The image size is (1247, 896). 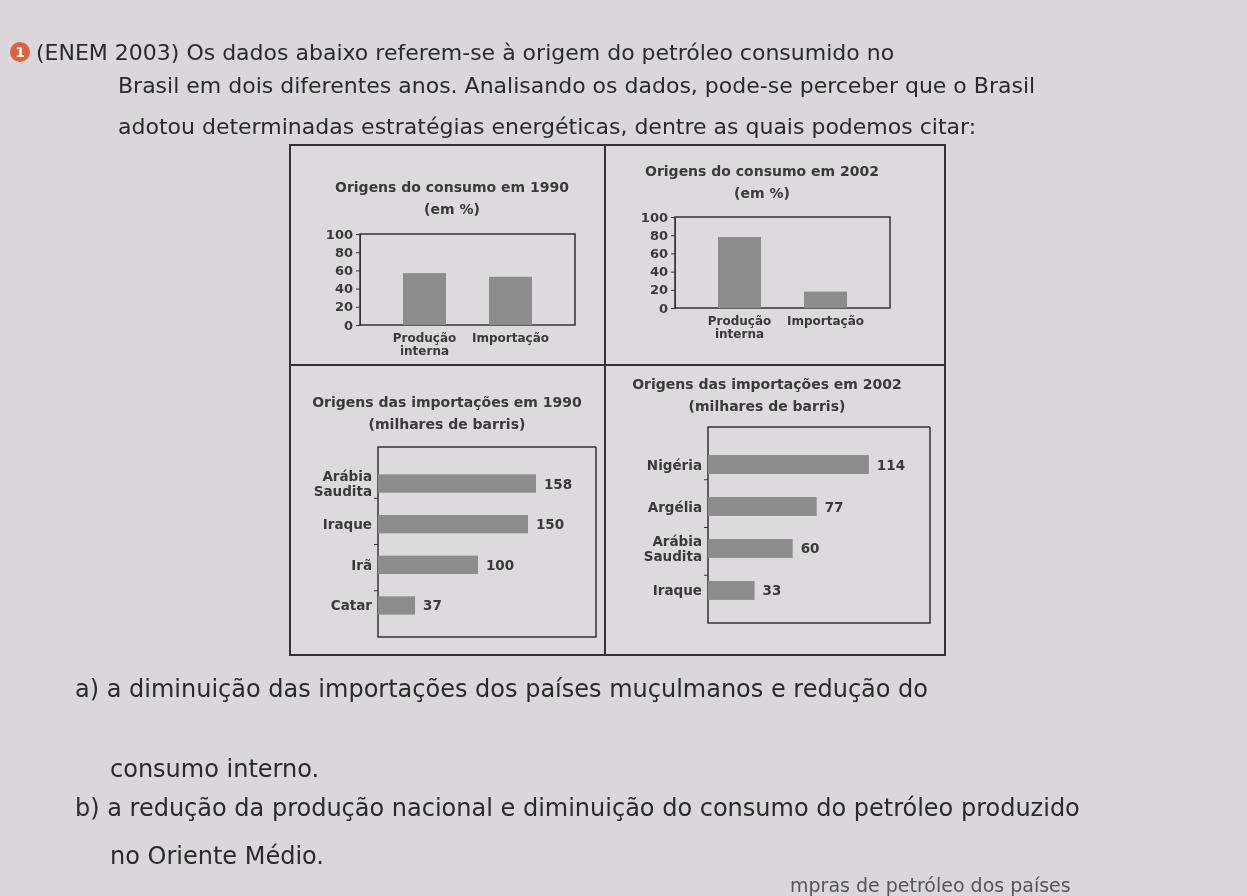 I want to click on data-label: 37, so click(x=432, y=605).